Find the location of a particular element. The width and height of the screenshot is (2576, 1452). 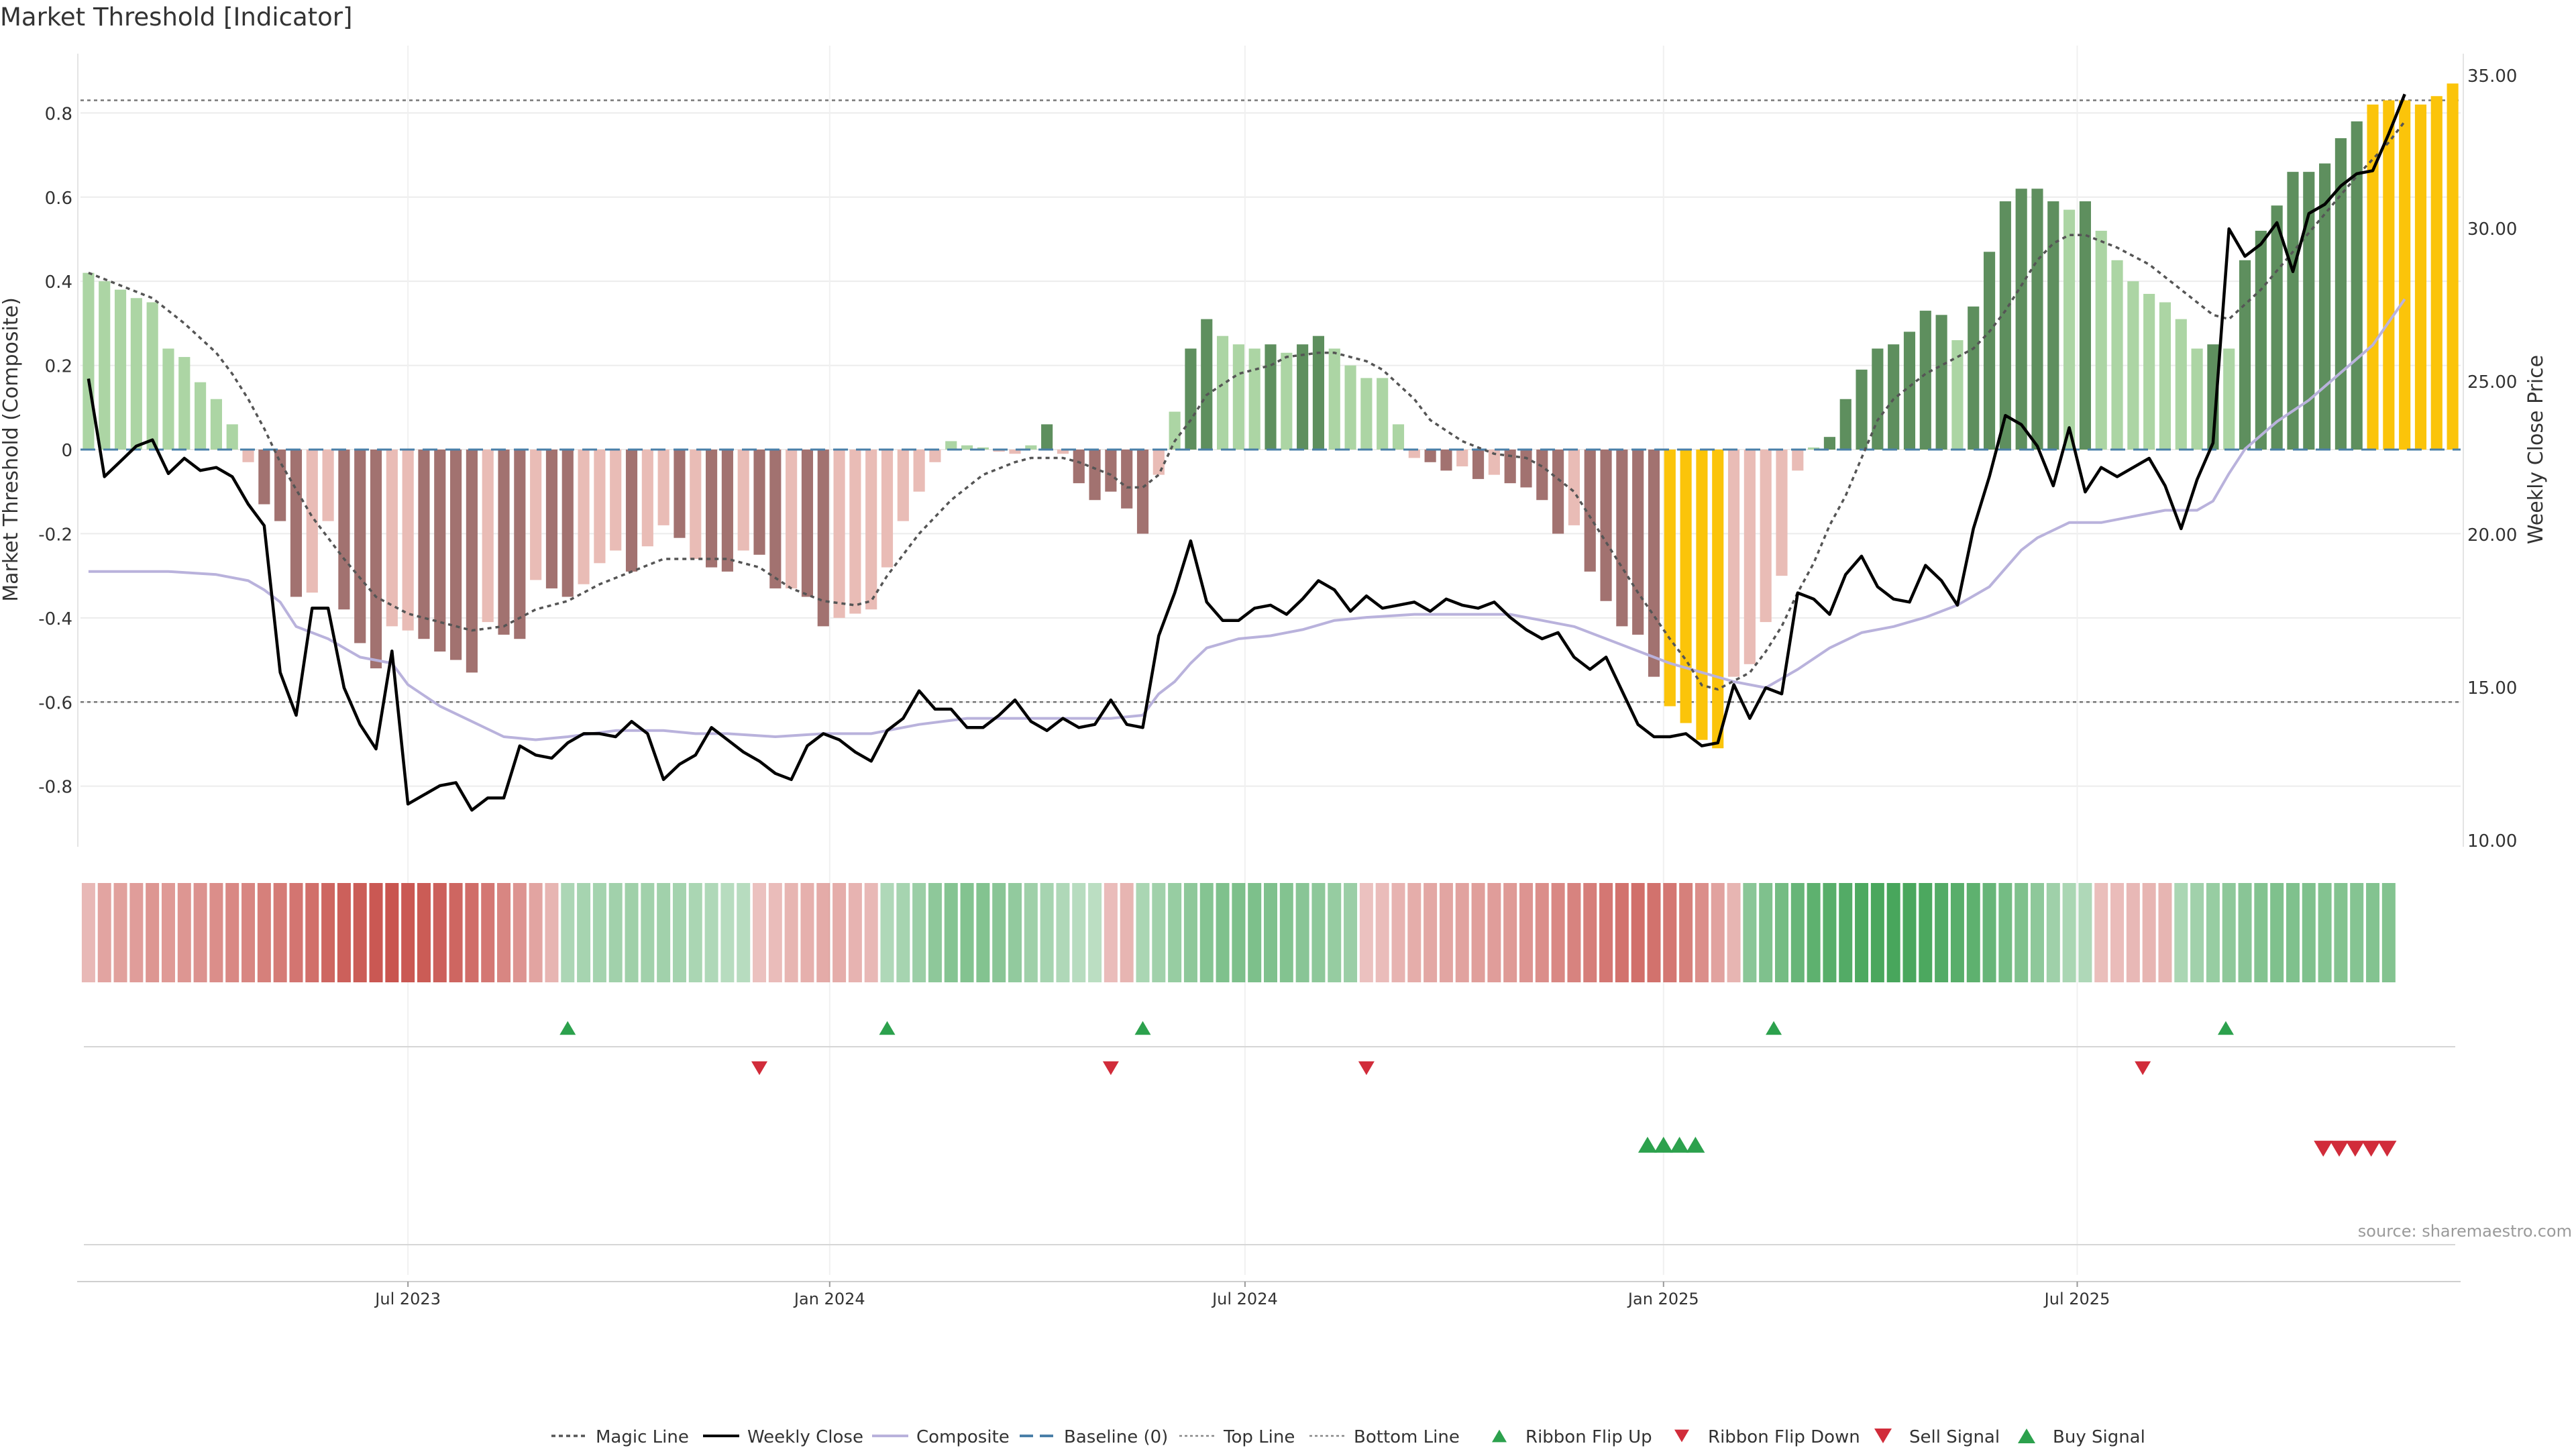

sell-signal-marker is located at coordinates (2387, 1149).